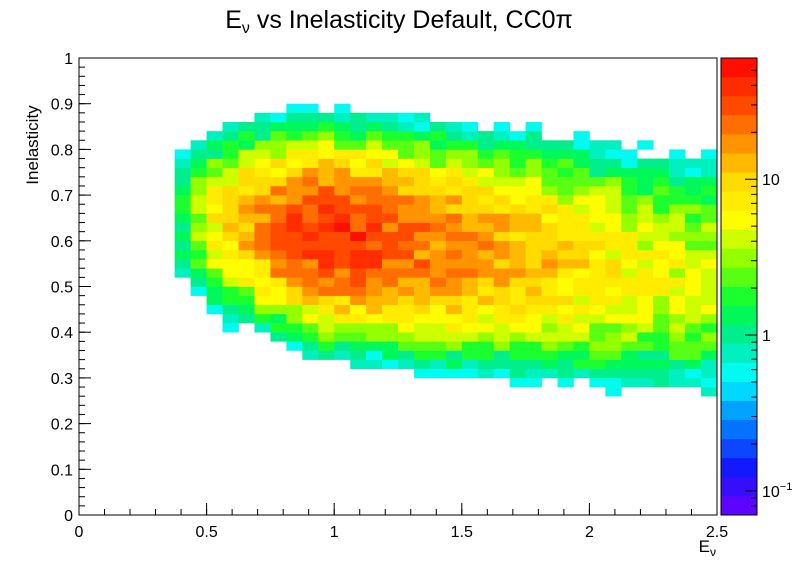  What do you see at coordinates (62, 105) in the screenshot?
I see `y-tick-label: 0.9` at bounding box center [62, 105].